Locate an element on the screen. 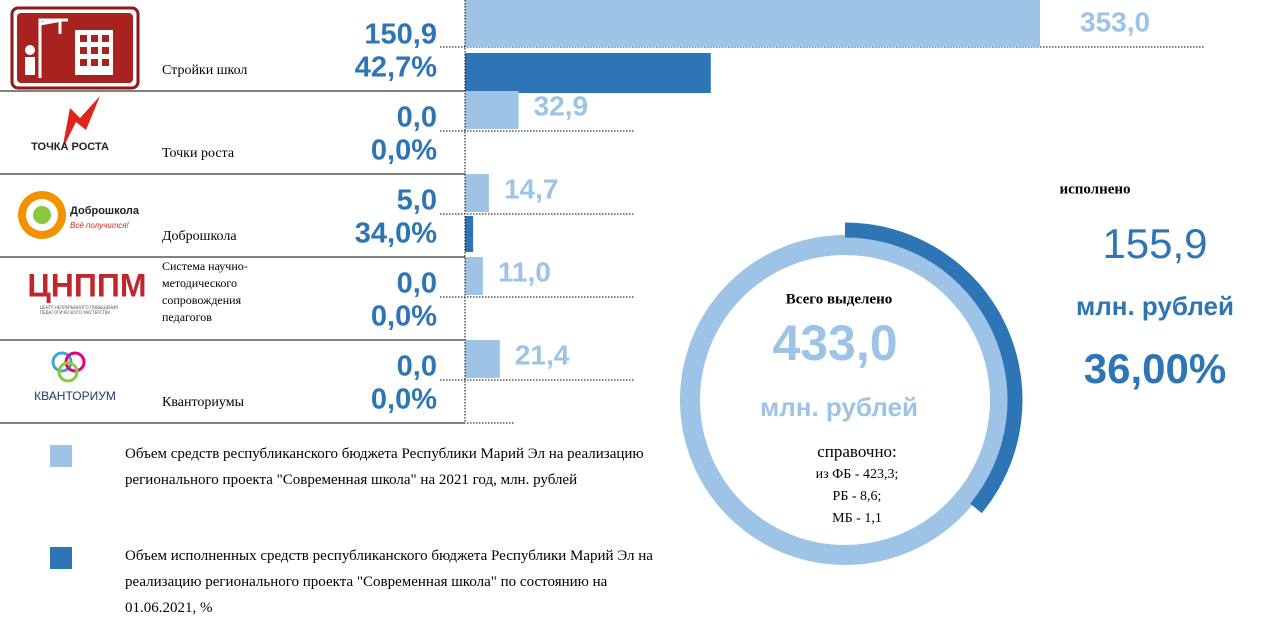 The image size is (1270, 620). logo-dobroshkola: Доброшкола Всё получится! is located at coordinates (79, 215).